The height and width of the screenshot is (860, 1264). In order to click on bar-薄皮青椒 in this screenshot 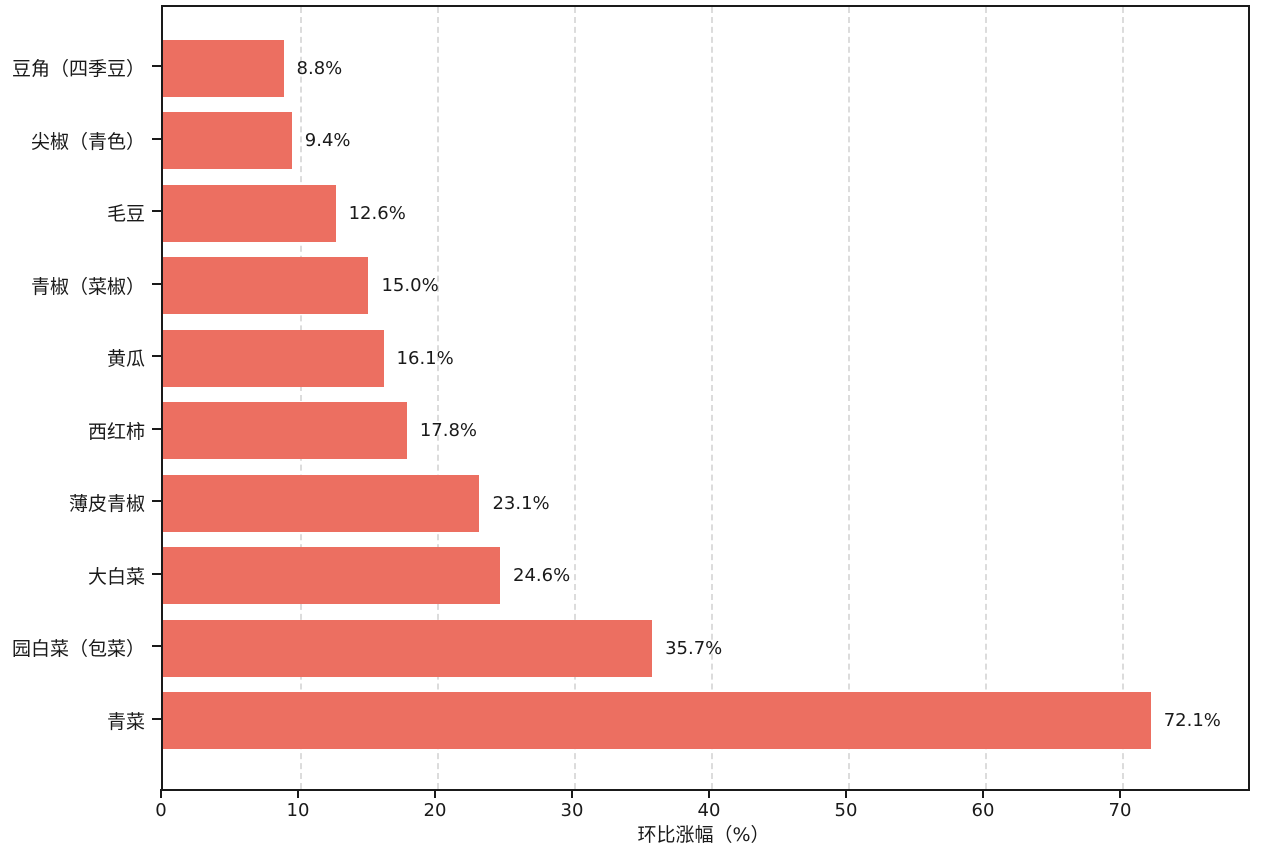, I will do `click(321, 503)`.